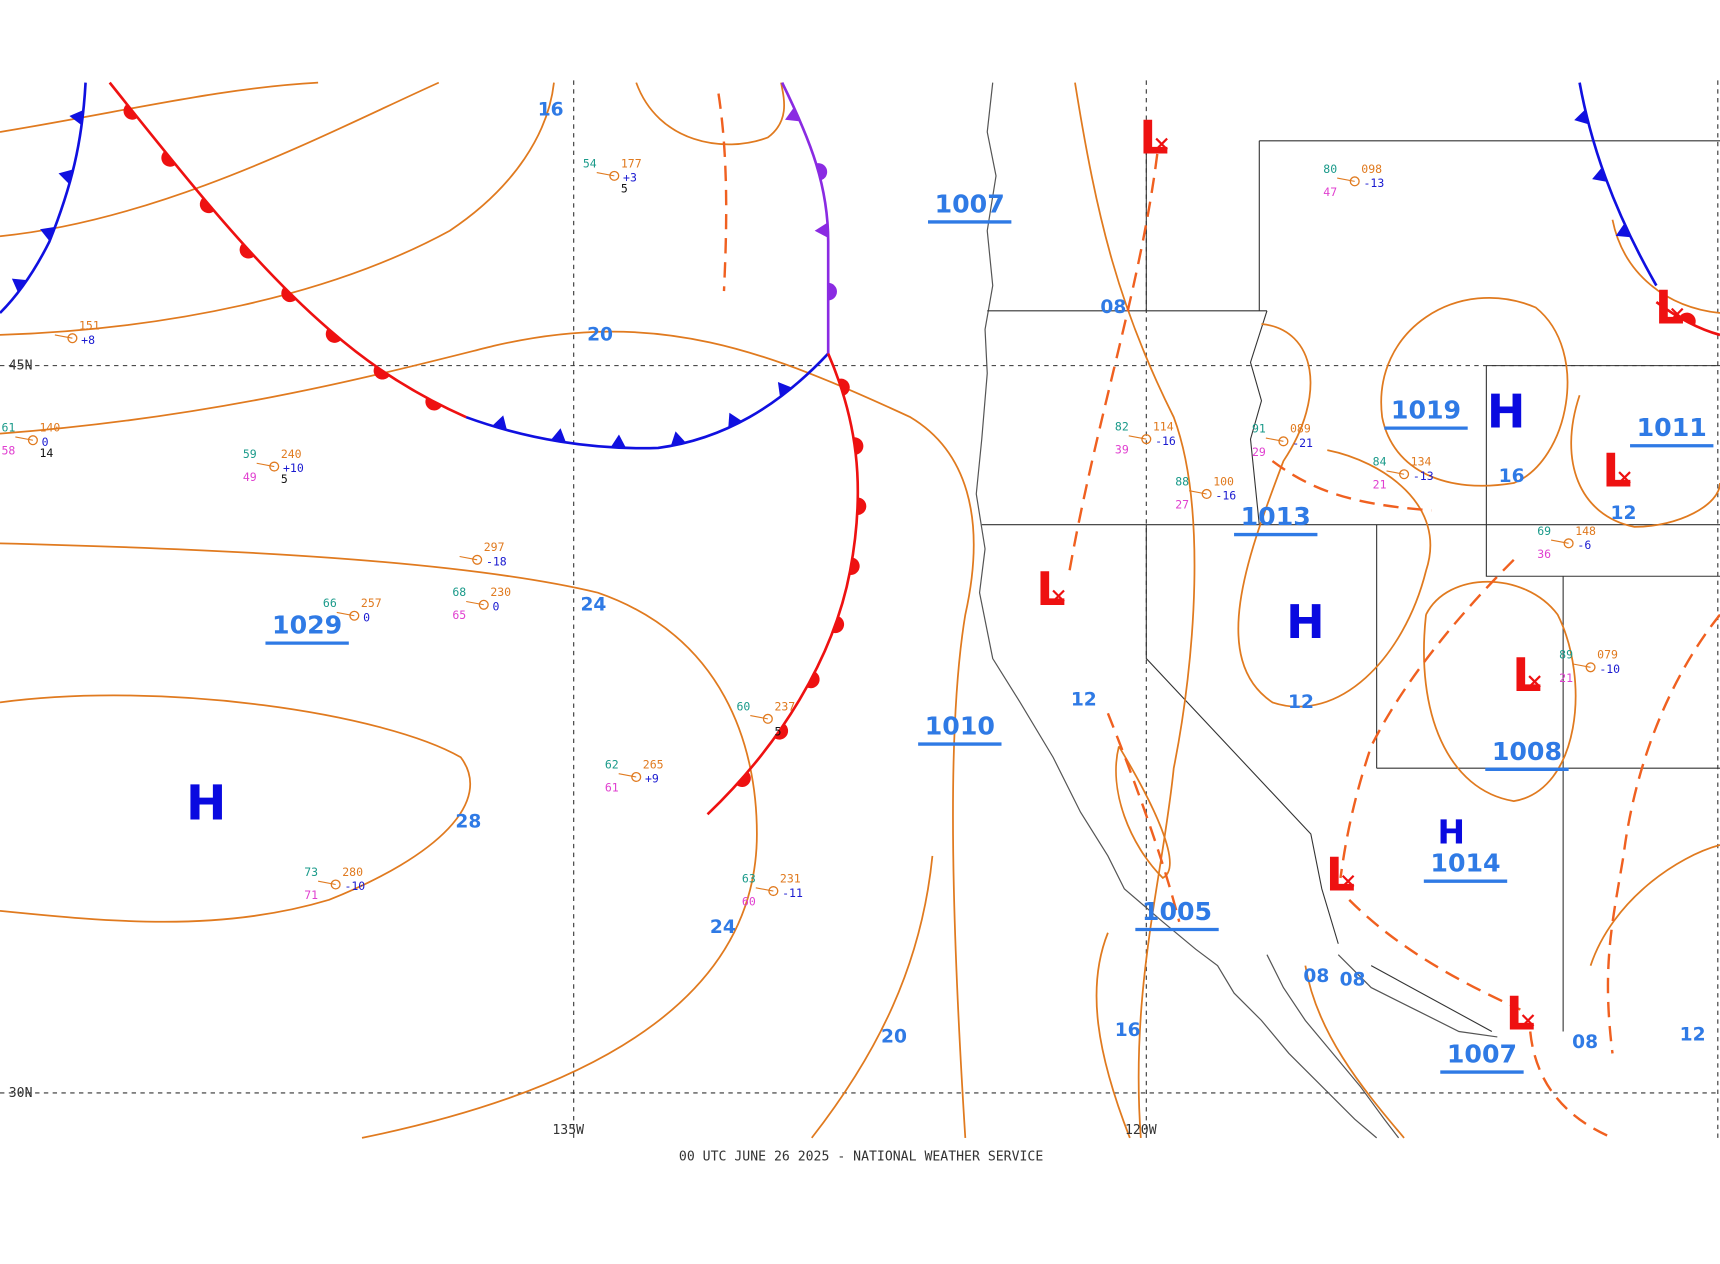  I want to click on station-tendency: +9, so click(652, 779).